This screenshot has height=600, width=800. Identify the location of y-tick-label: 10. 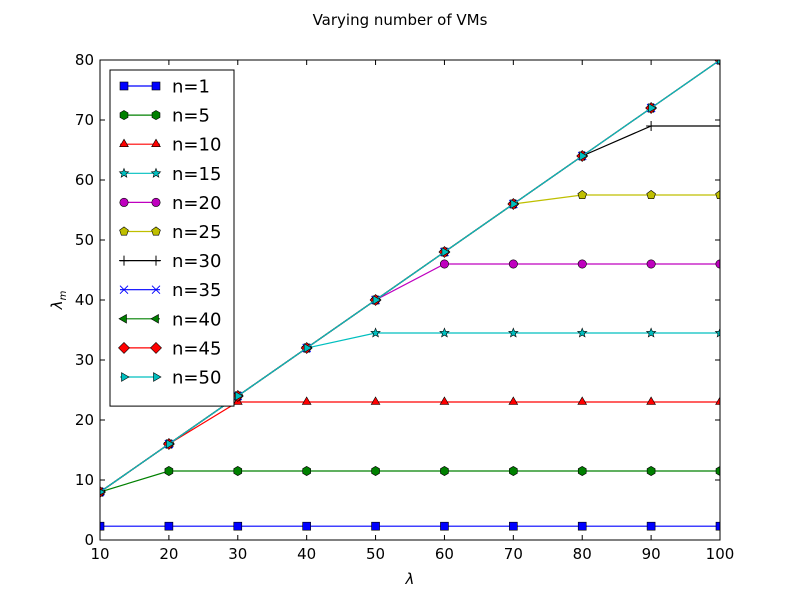
(84, 480).